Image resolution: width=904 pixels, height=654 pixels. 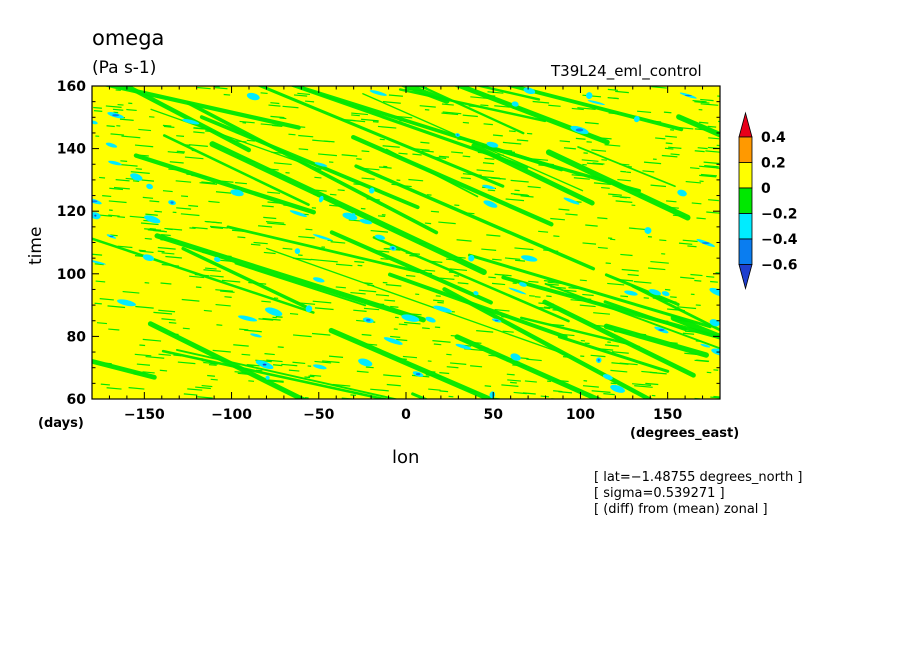 I want to click on colorbar-label: −0.6, so click(x=779, y=266).